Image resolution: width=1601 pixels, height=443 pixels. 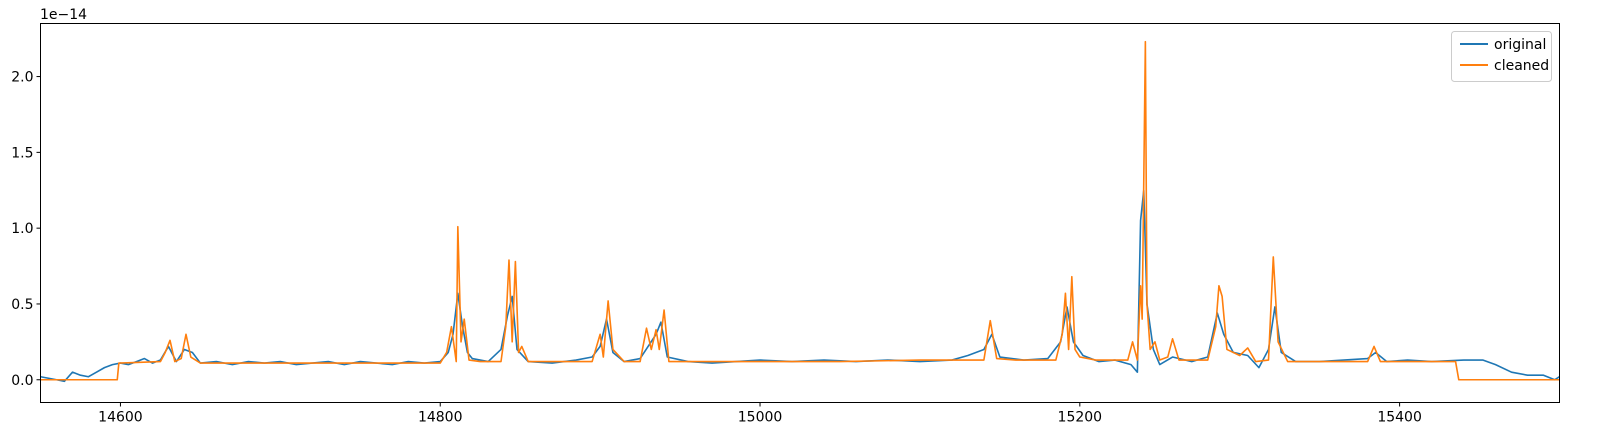 I want to click on legend-original-label: original, so click(x=1520, y=45).